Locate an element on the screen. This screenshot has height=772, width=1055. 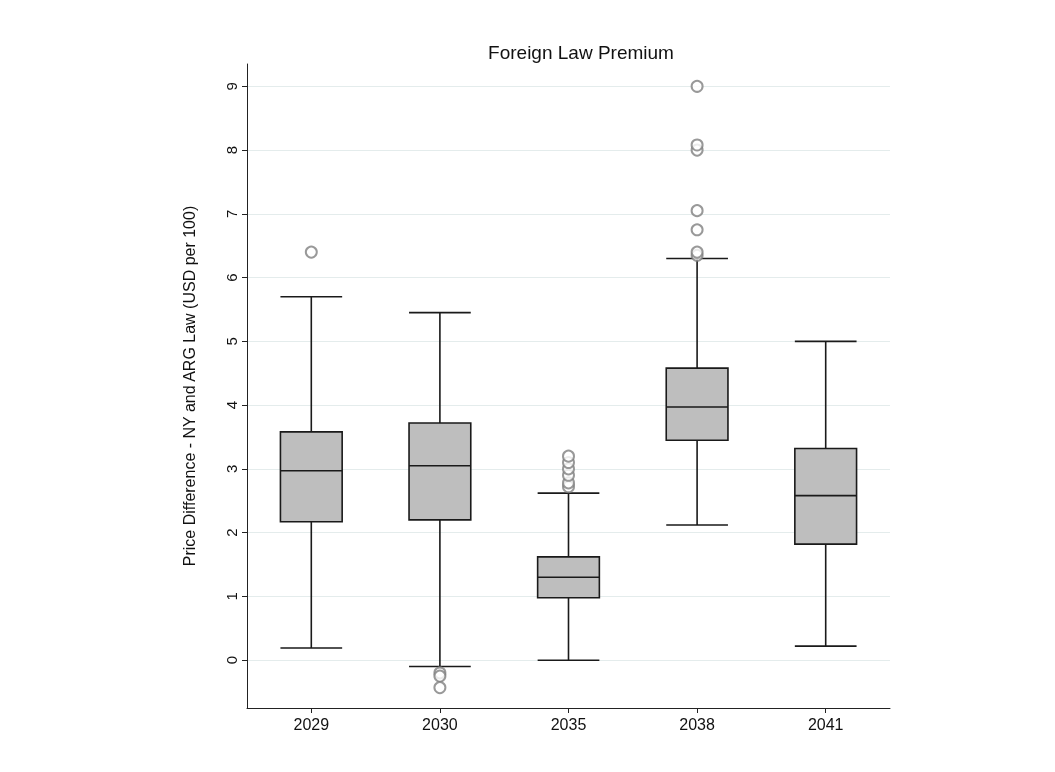
x-tick-label: 2029 is located at coordinates (311, 724).